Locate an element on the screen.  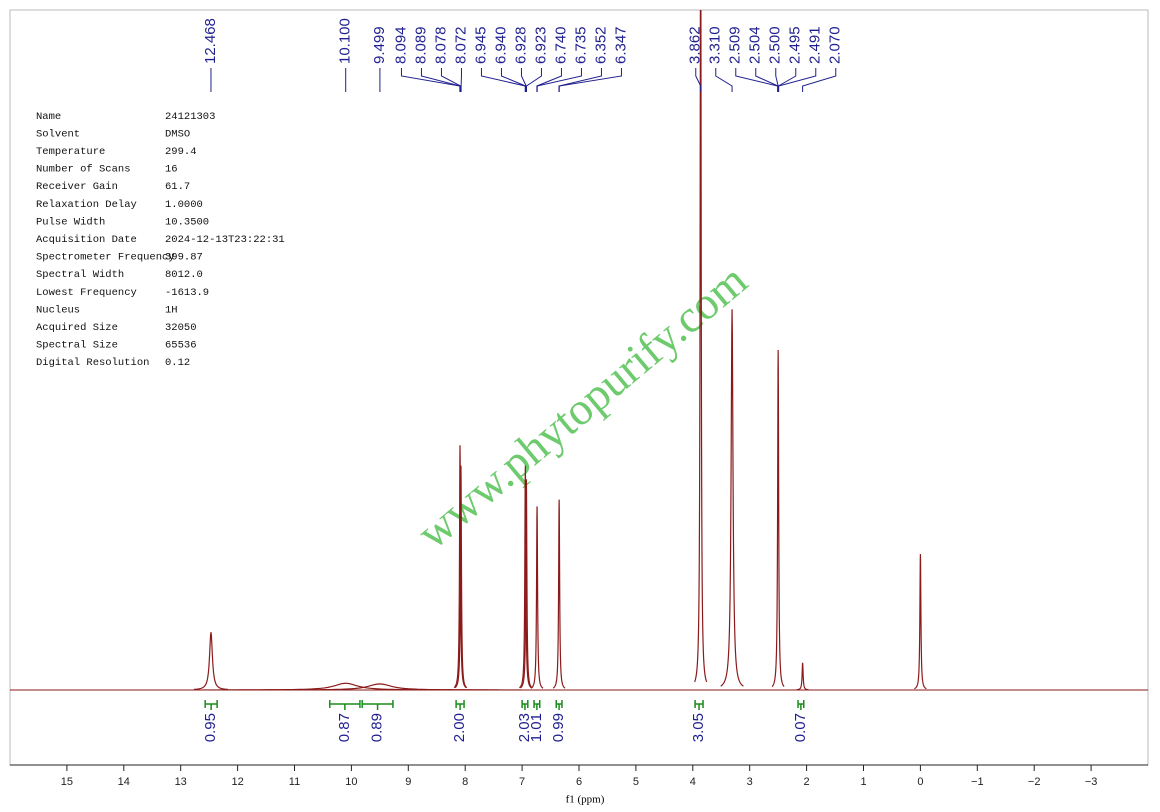
peak-label: 6.735 is located at coordinates (580, 45).